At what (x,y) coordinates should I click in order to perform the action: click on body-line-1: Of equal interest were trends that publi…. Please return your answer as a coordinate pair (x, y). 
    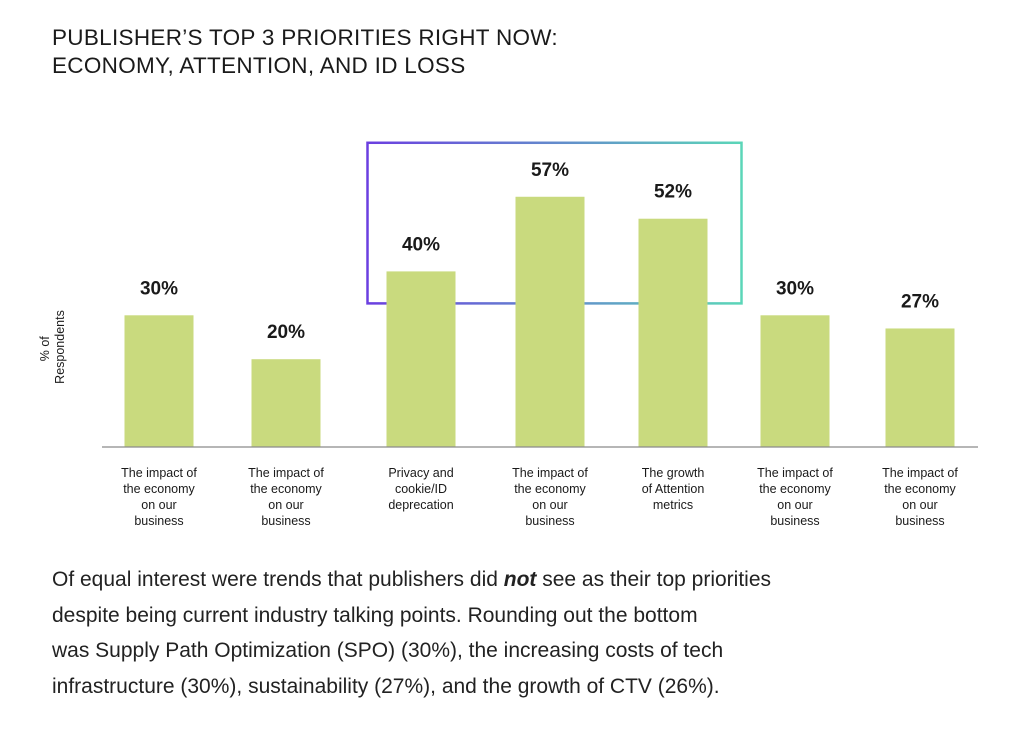
    Looking at the image, I should click on (522, 580).